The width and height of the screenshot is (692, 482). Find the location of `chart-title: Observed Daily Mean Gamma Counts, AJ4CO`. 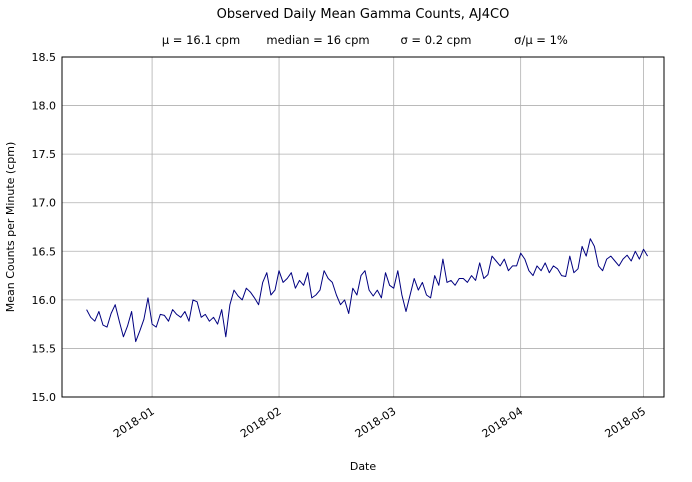

chart-title: Observed Daily Mean Gamma Counts, AJ4CO is located at coordinates (363, 14).